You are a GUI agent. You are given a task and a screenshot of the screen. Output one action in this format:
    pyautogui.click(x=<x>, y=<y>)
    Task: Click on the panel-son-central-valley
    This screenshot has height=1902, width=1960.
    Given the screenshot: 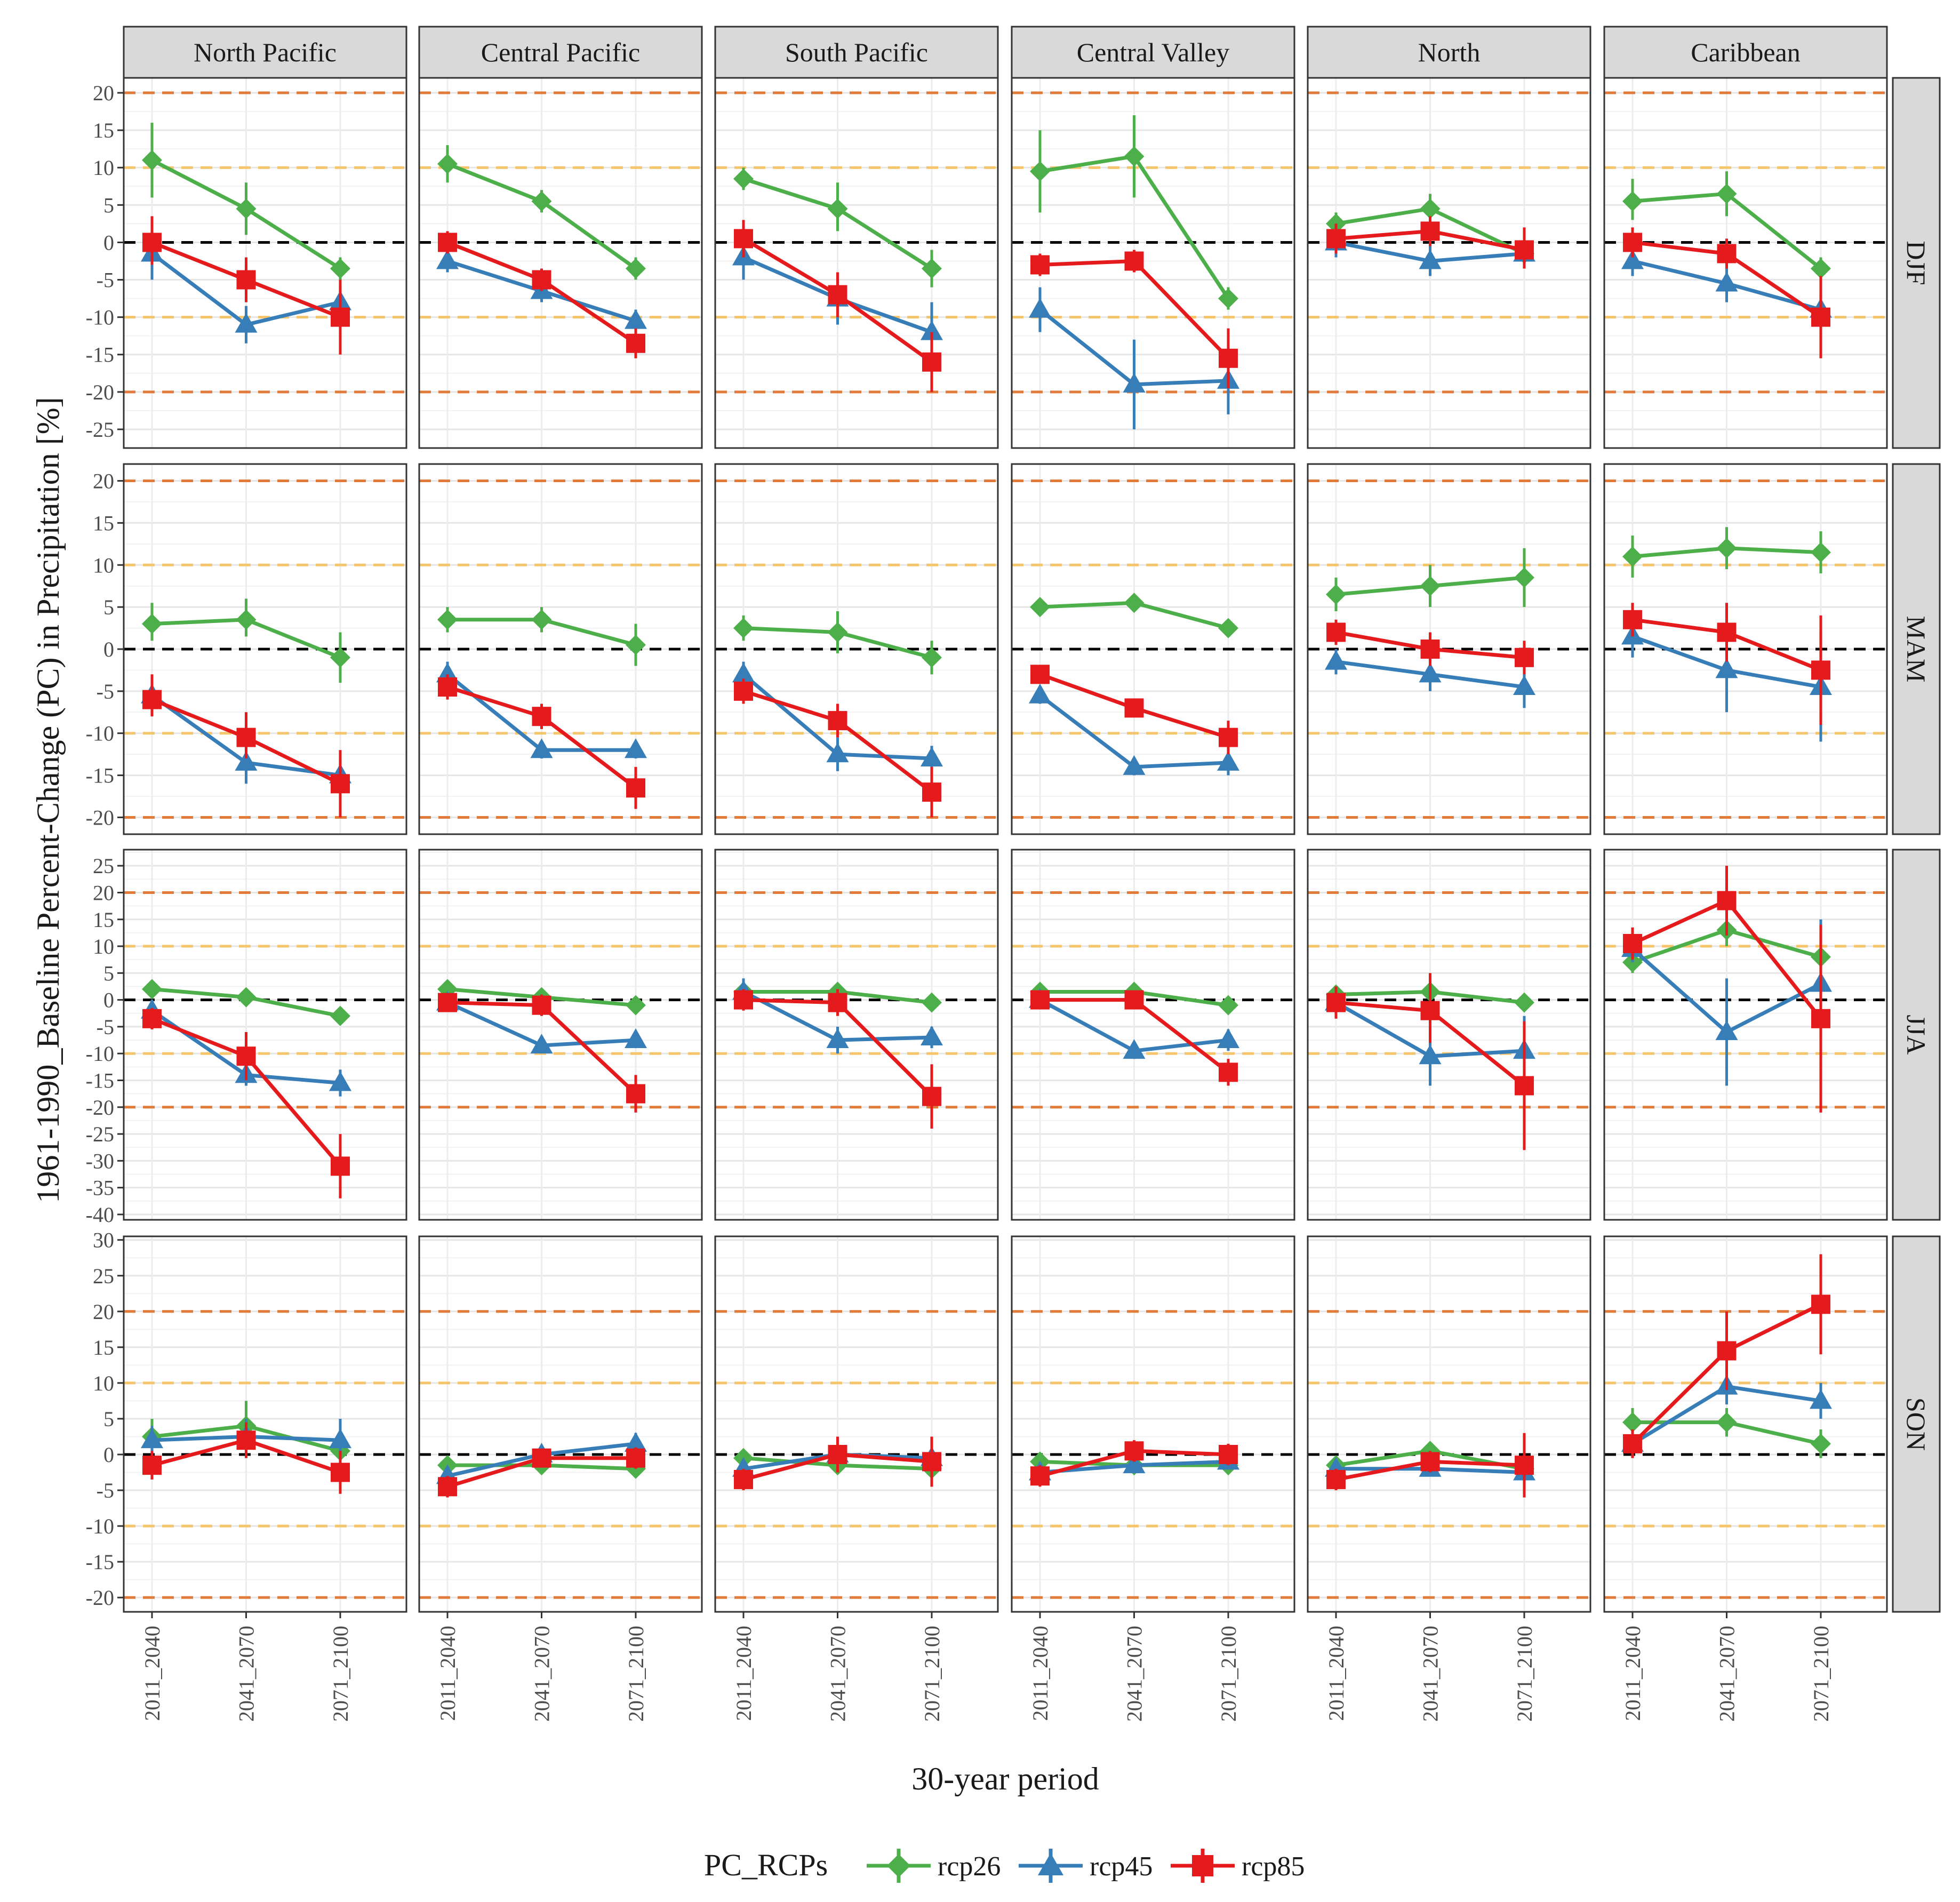 What is the action you would take?
    pyautogui.click(x=1153, y=1424)
    